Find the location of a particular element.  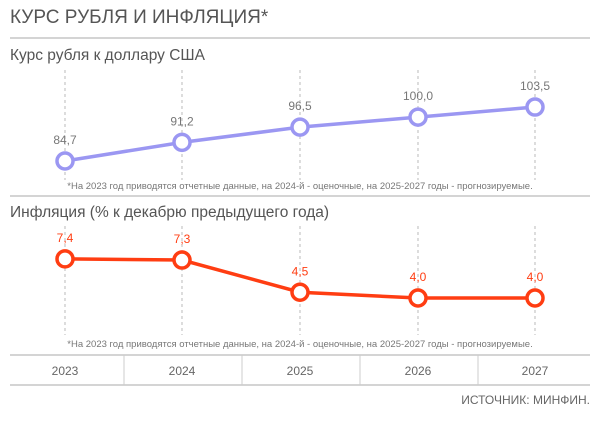

data-label: 84,7 is located at coordinates (65, 140).